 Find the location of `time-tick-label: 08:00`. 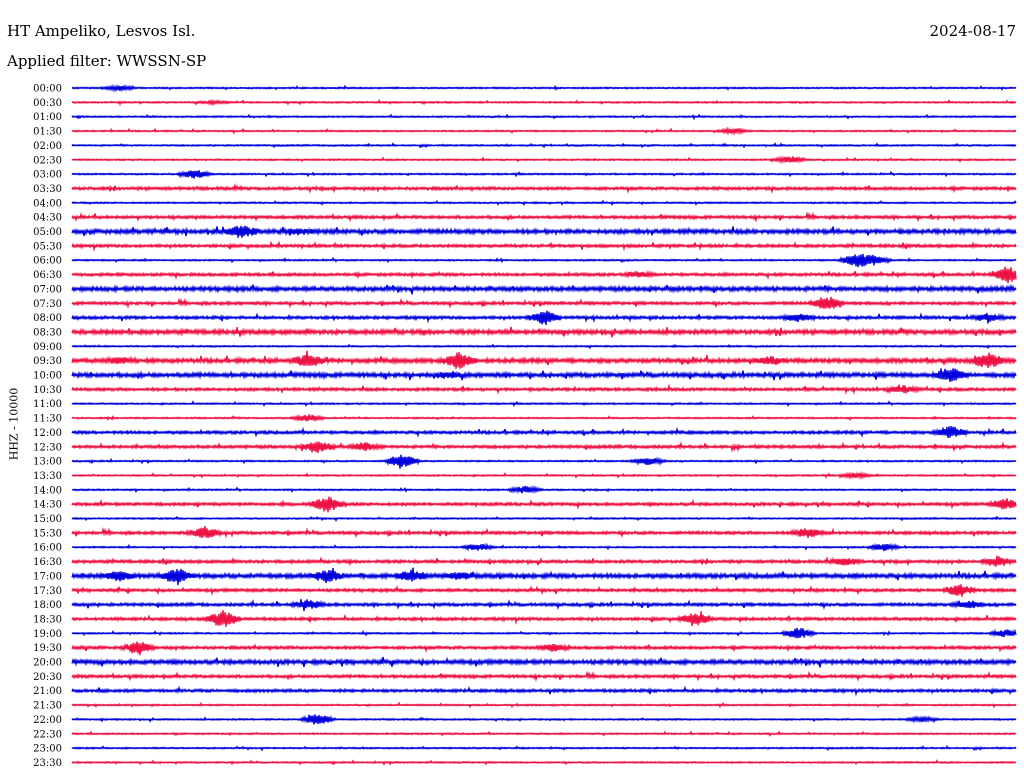

time-tick-label: 08:00 is located at coordinates (47, 318).